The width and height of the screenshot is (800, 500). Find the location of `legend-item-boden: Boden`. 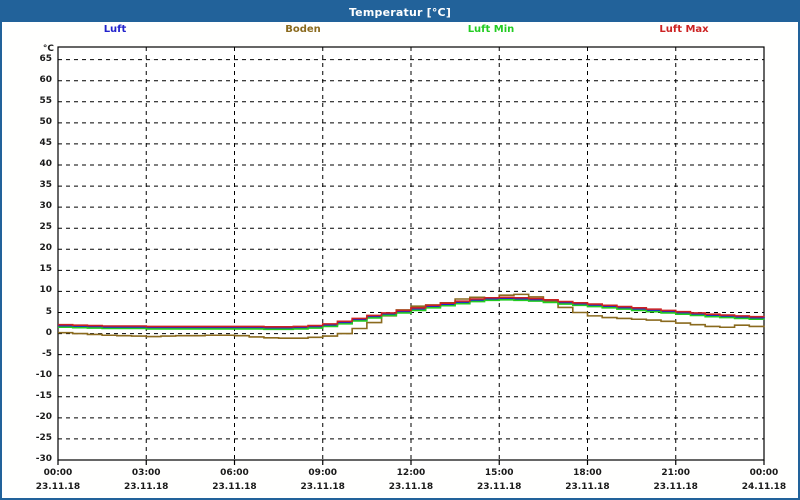

legend-item-boden: Boden is located at coordinates (303, 29).